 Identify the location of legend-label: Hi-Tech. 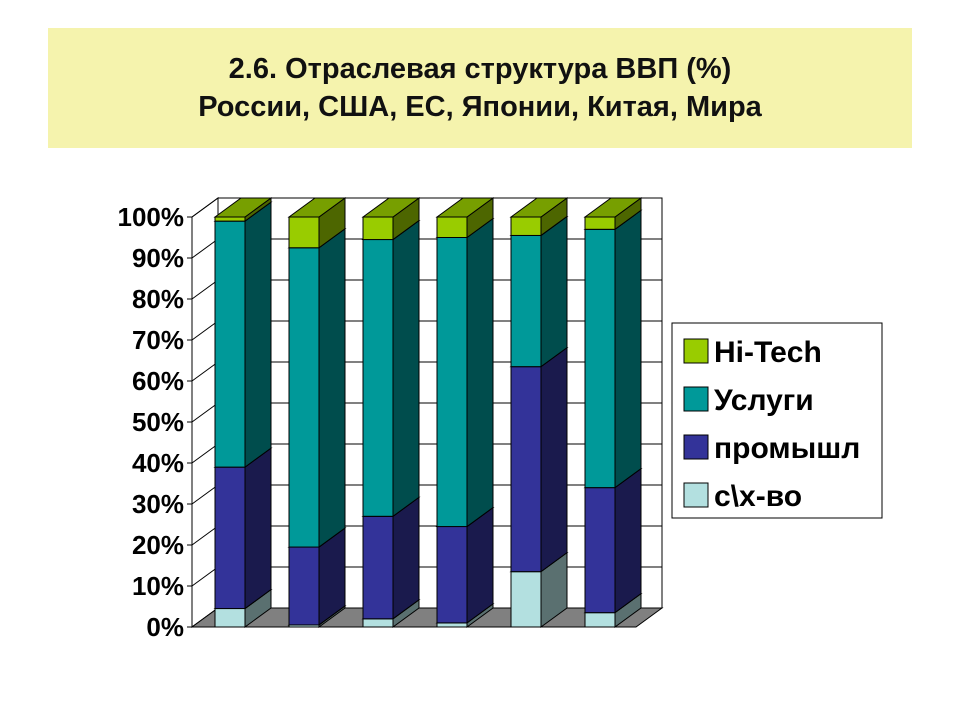
(768, 352).